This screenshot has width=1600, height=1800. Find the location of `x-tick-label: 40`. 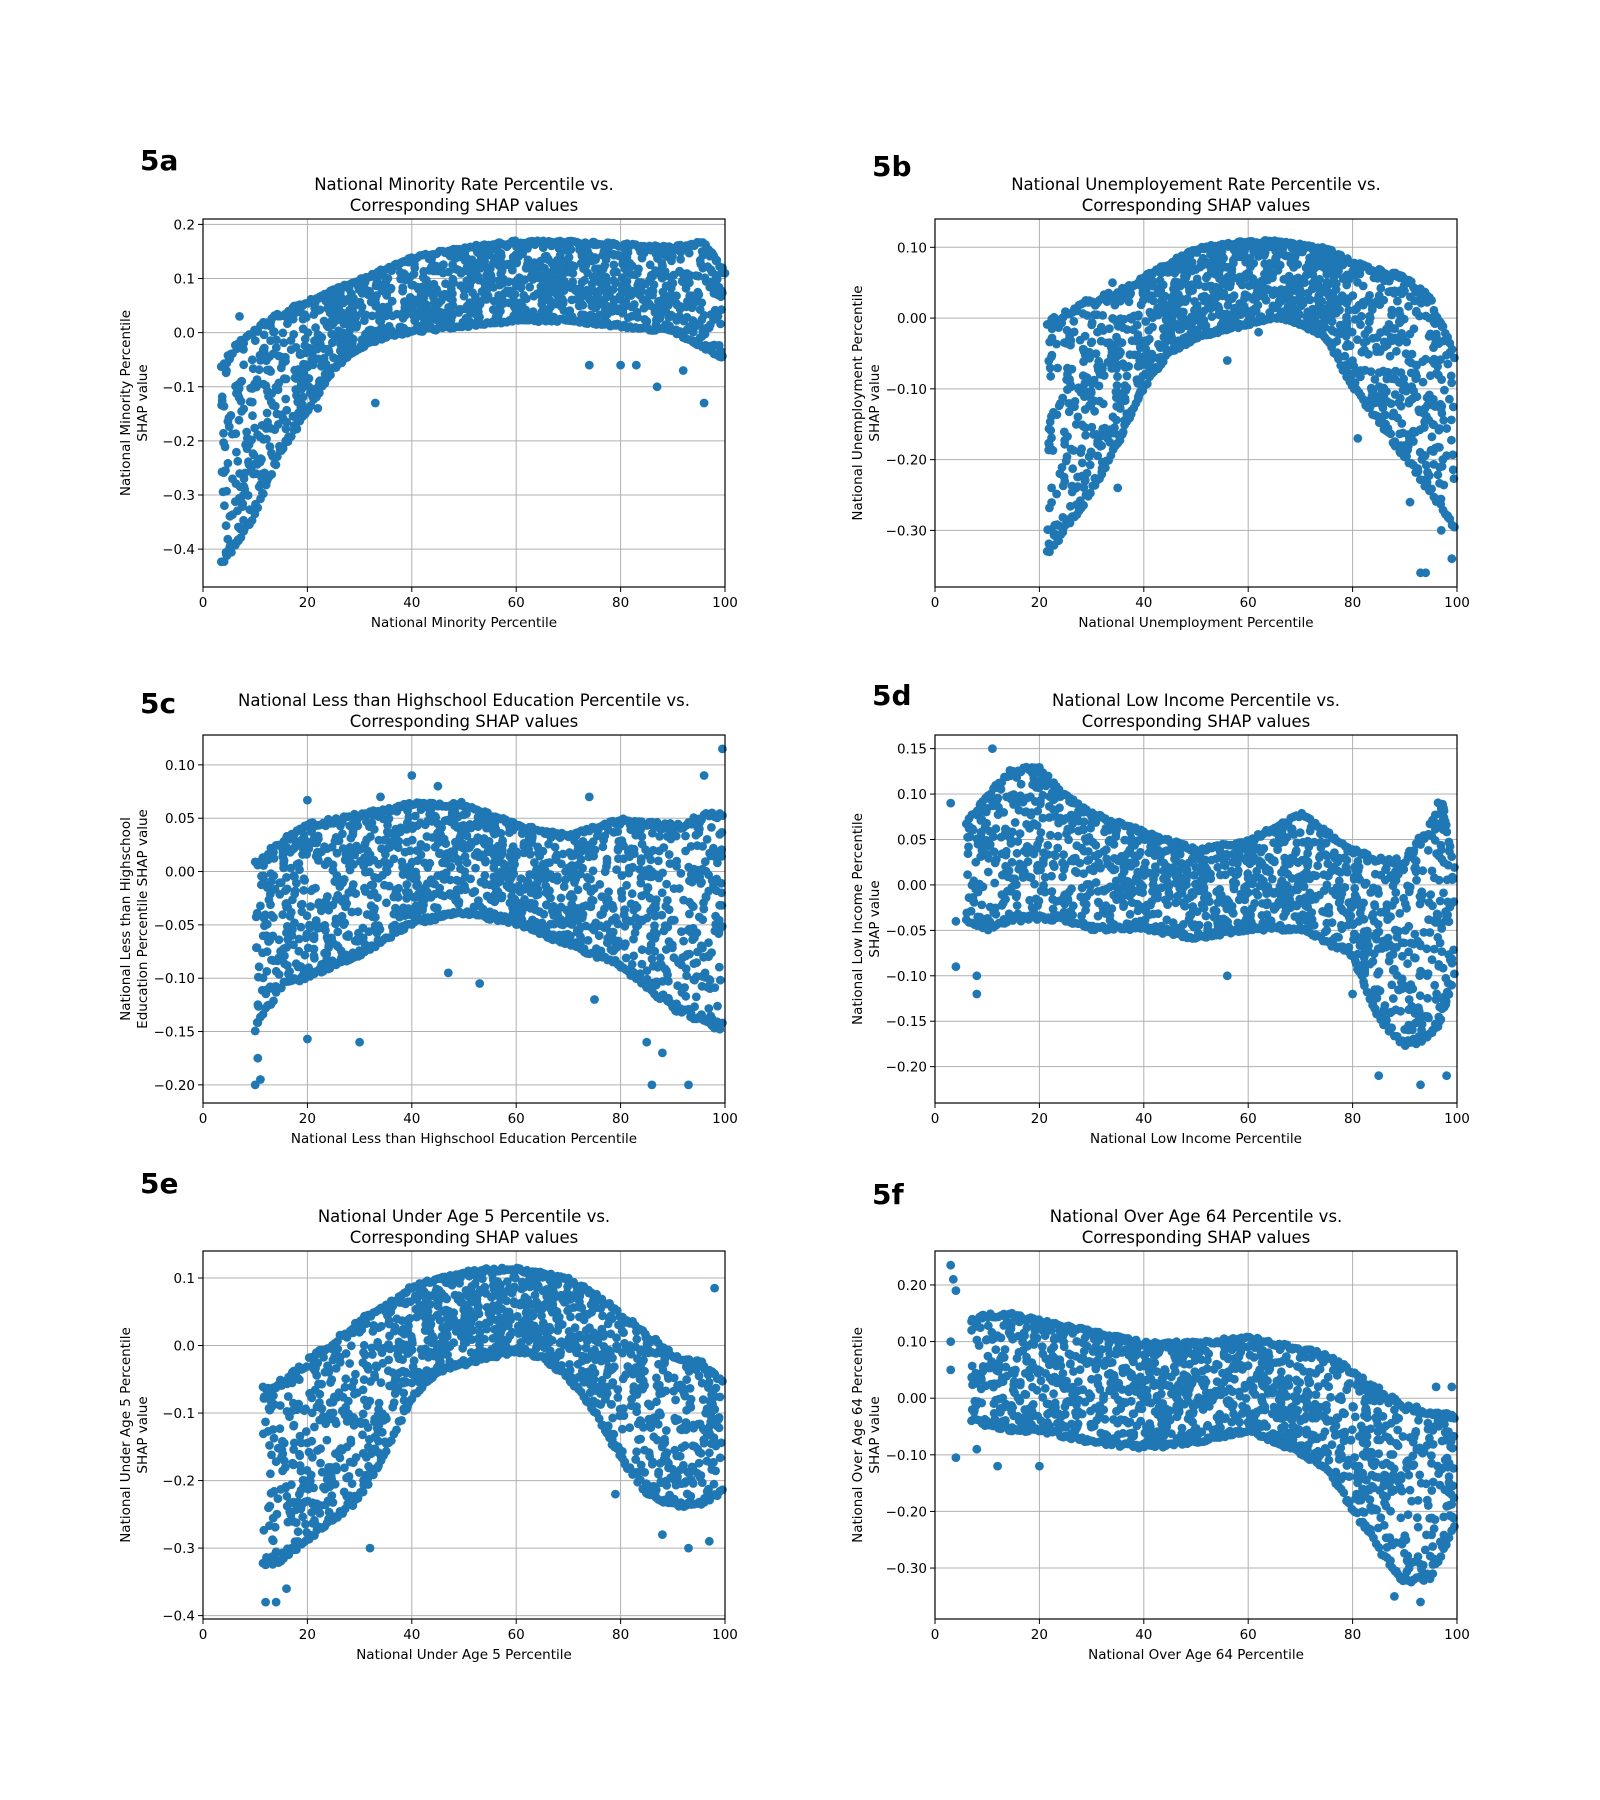

x-tick-label: 40 is located at coordinates (1143, 603).